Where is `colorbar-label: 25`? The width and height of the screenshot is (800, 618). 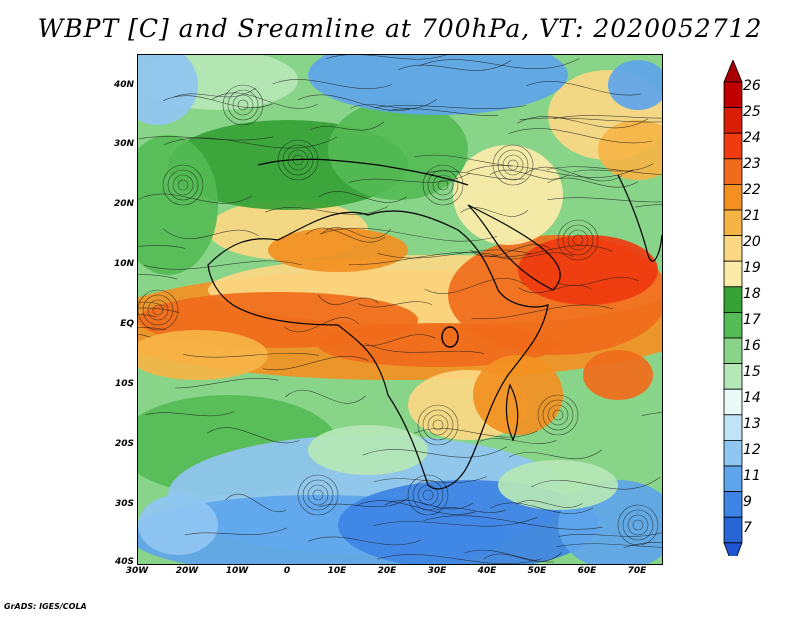
colorbar-label: 25 is located at coordinates (752, 112).